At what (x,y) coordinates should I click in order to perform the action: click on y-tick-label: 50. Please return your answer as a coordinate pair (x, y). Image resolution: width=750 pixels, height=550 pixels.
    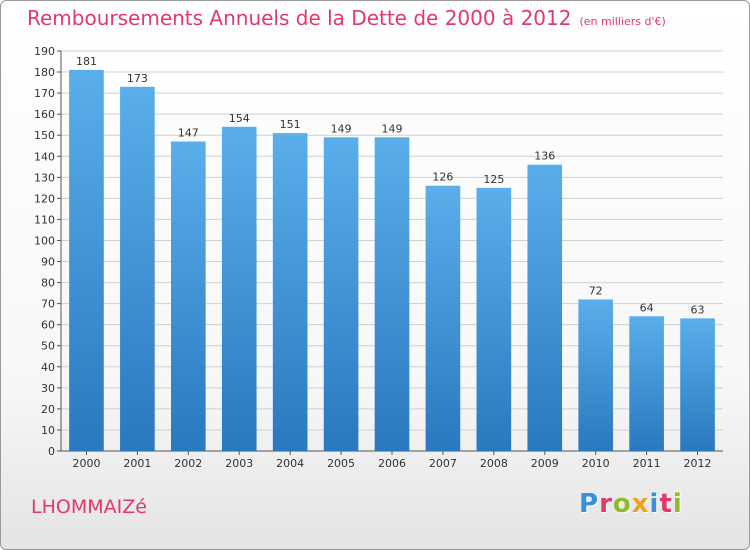
    Looking at the image, I should click on (48, 346).